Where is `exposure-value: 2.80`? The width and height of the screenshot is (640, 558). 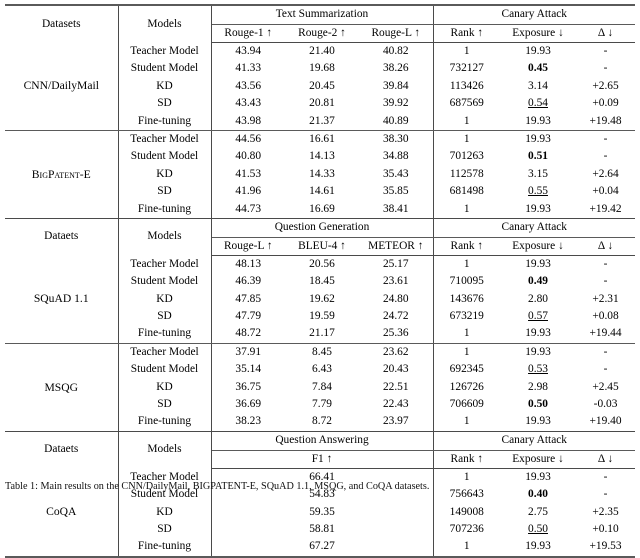
exposure-value: 2.80 is located at coordinates (538, 298).